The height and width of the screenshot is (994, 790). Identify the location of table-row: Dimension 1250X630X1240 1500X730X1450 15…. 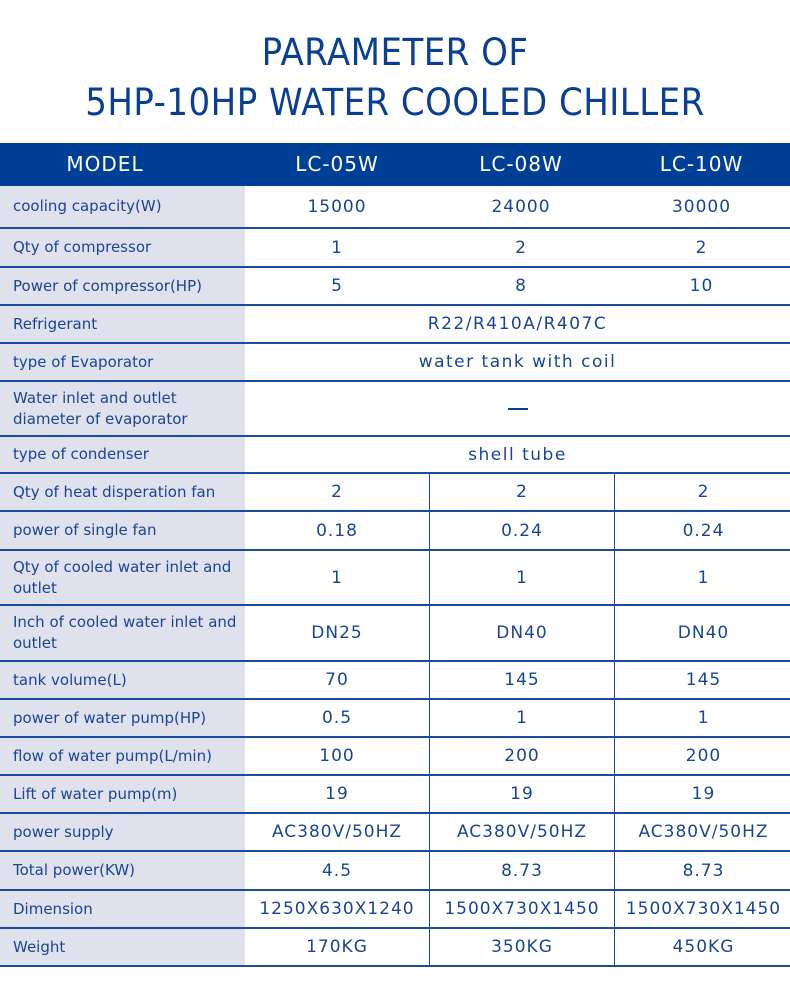
(395, 910).